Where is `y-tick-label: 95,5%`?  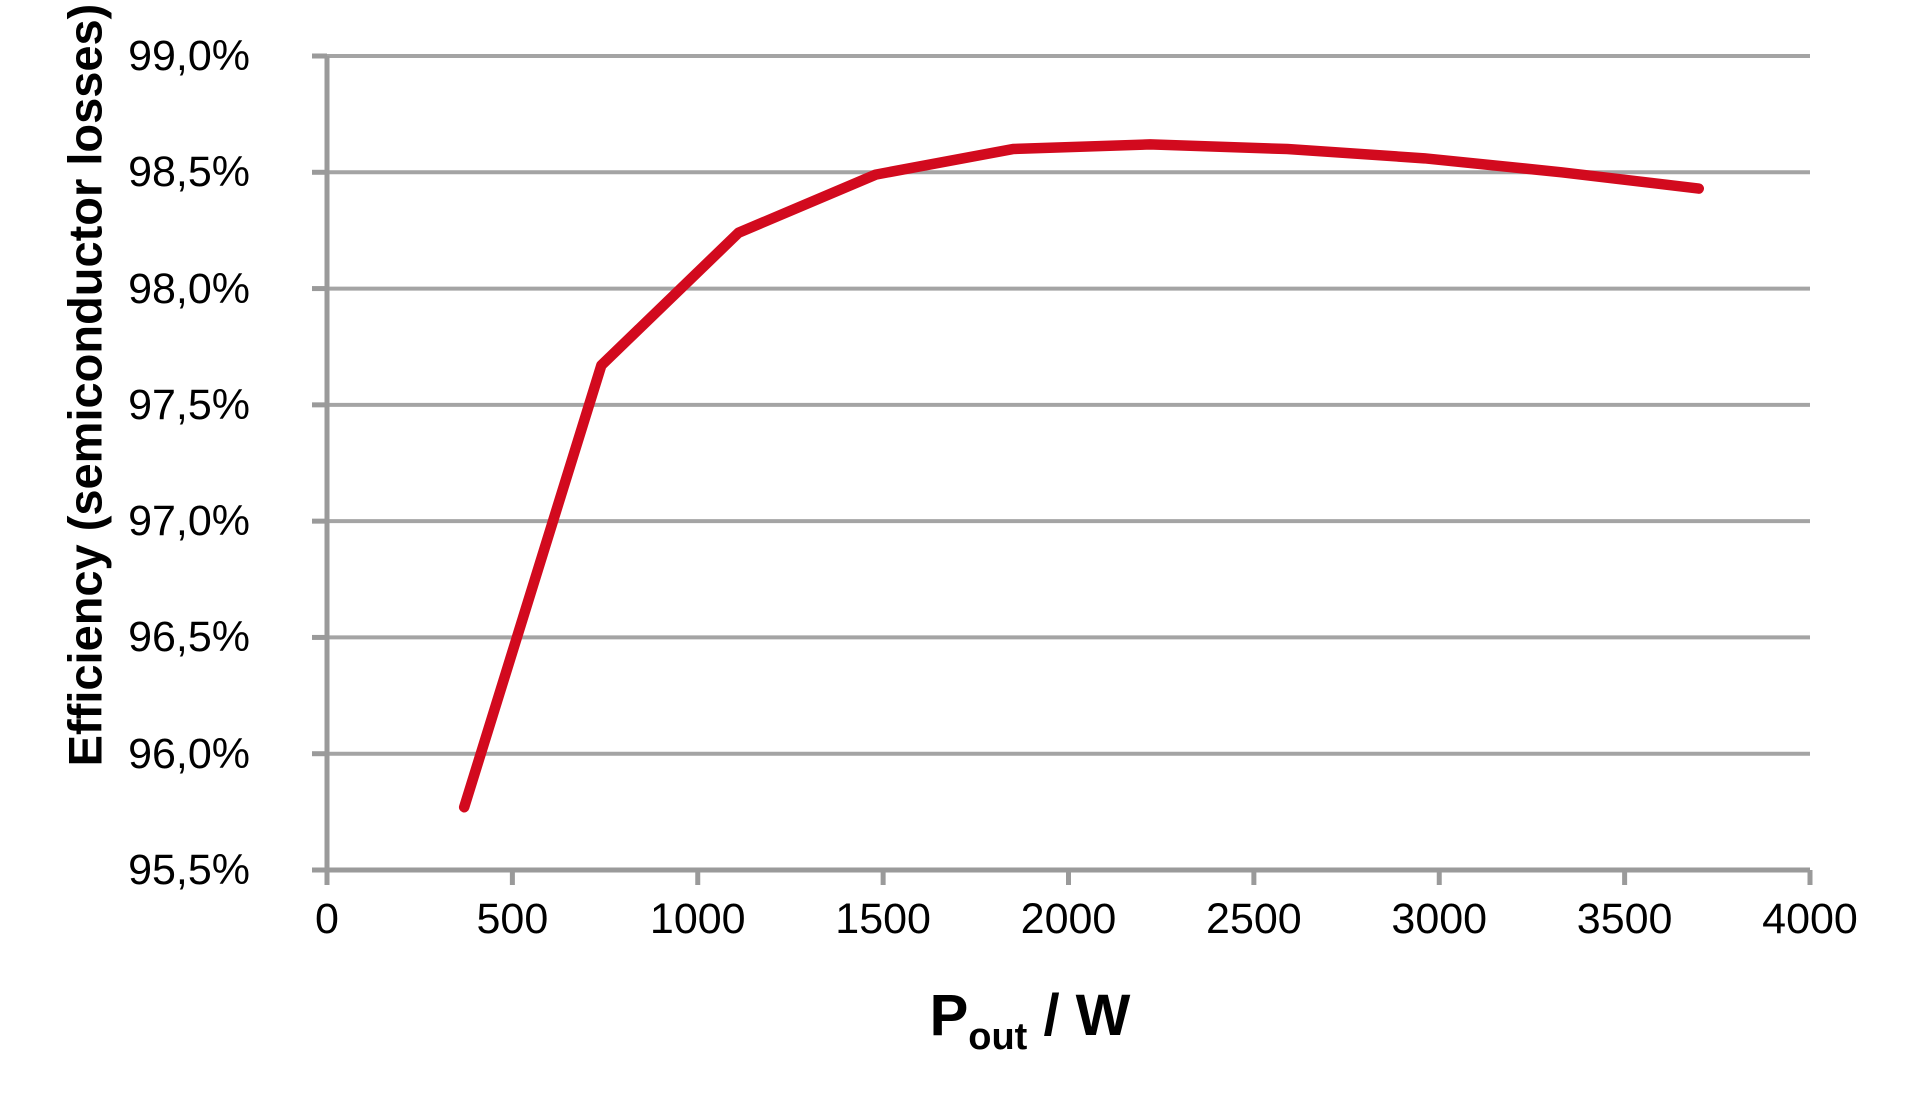 y-tick-label: 95,5% is located at coordinates (189, 870).